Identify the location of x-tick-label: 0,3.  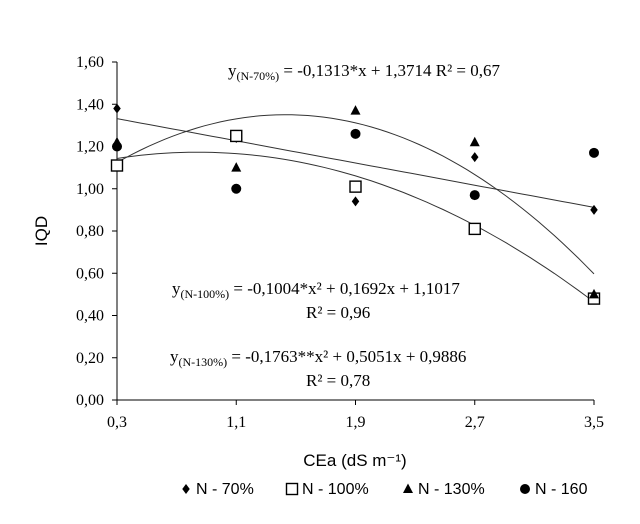
(117, 422).